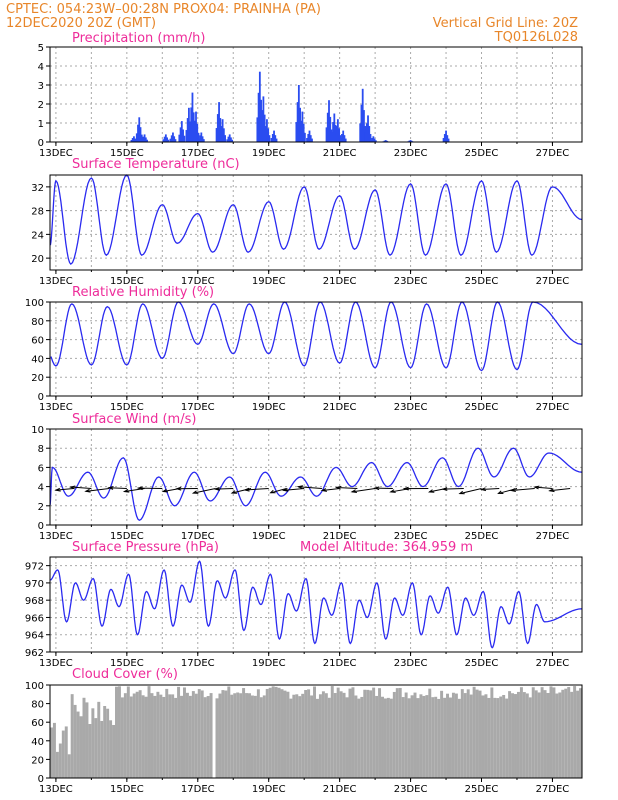 Image resolution: width=618 pixels, height=800 pixels. Describe the element at coordinates (41, 86) in the screenshot. I see `y-tick-label: 3` at that location.